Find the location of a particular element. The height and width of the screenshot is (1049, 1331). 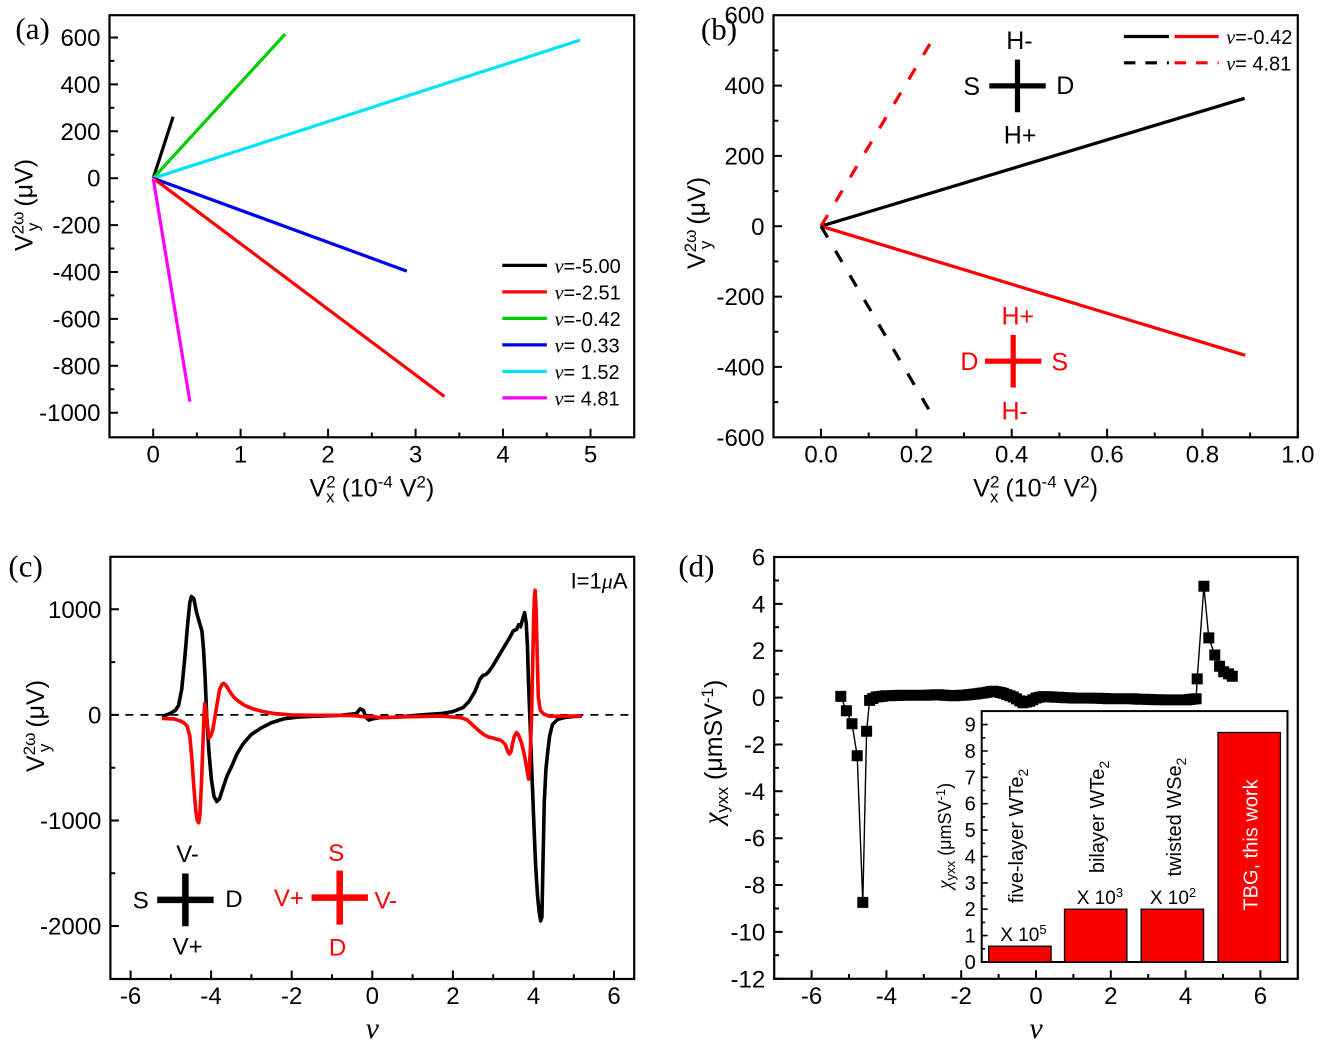

svg-text: ν= 1.52 is located at coordinates (587, 373).